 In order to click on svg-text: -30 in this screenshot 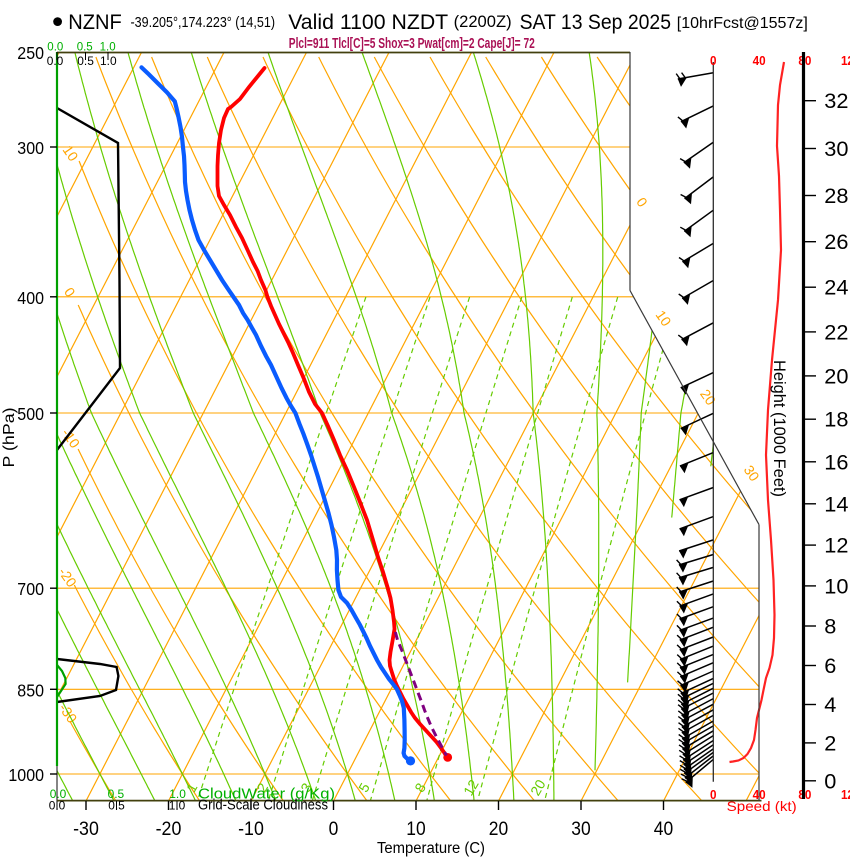, I will do `click(86, 829)`.